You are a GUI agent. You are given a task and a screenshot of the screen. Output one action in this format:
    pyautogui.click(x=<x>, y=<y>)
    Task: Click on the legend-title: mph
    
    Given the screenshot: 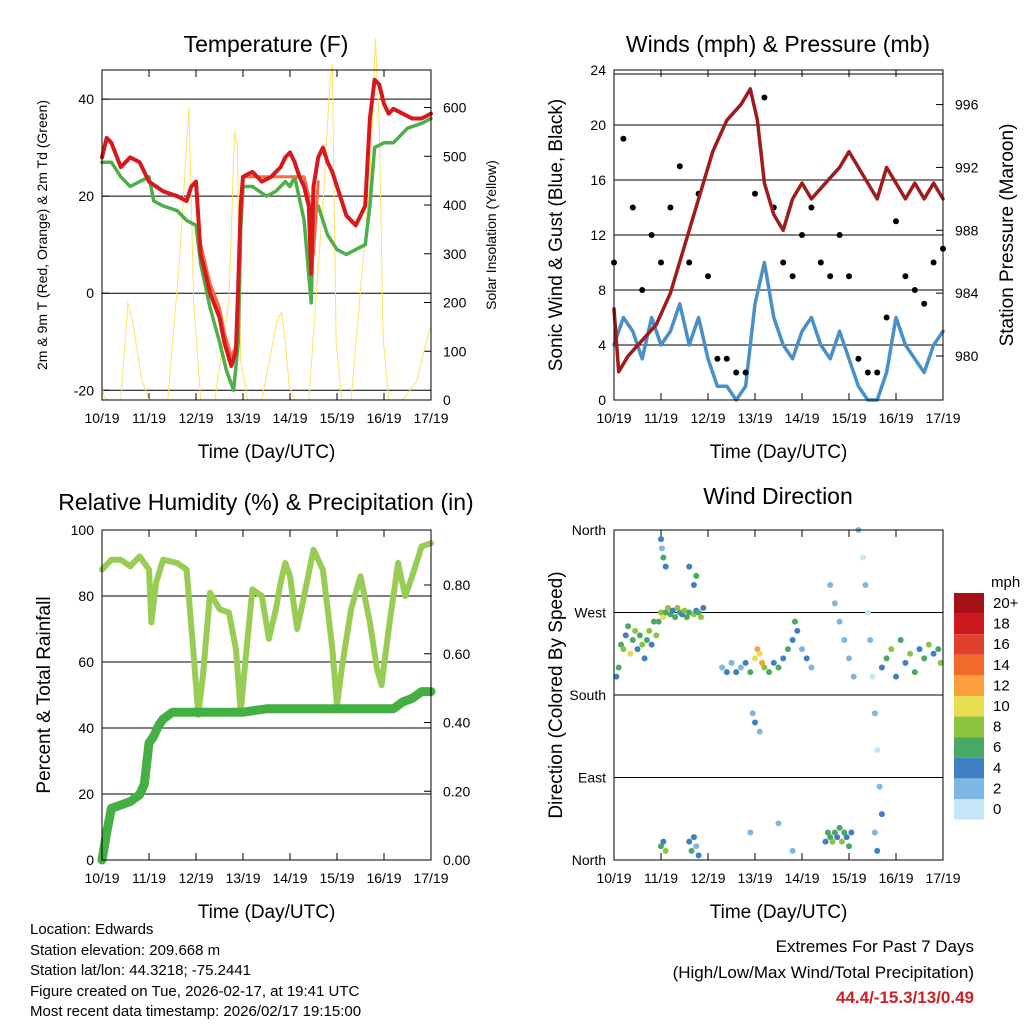 What is the action you would take?
    pyautogui.click(x=1005, y=582)
    